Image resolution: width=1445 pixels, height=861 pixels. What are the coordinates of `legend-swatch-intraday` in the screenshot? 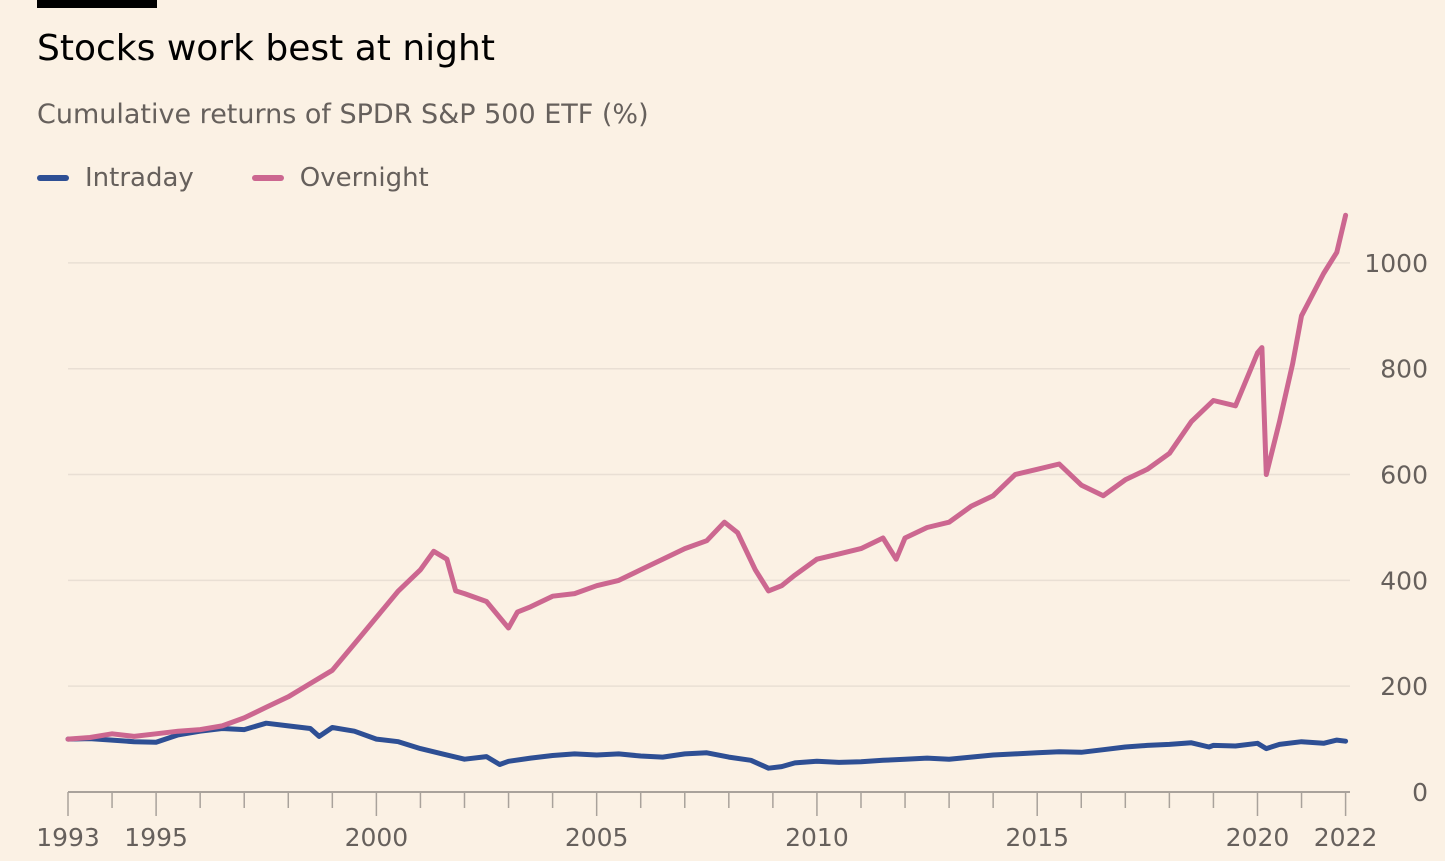 It's located at (53, 178).